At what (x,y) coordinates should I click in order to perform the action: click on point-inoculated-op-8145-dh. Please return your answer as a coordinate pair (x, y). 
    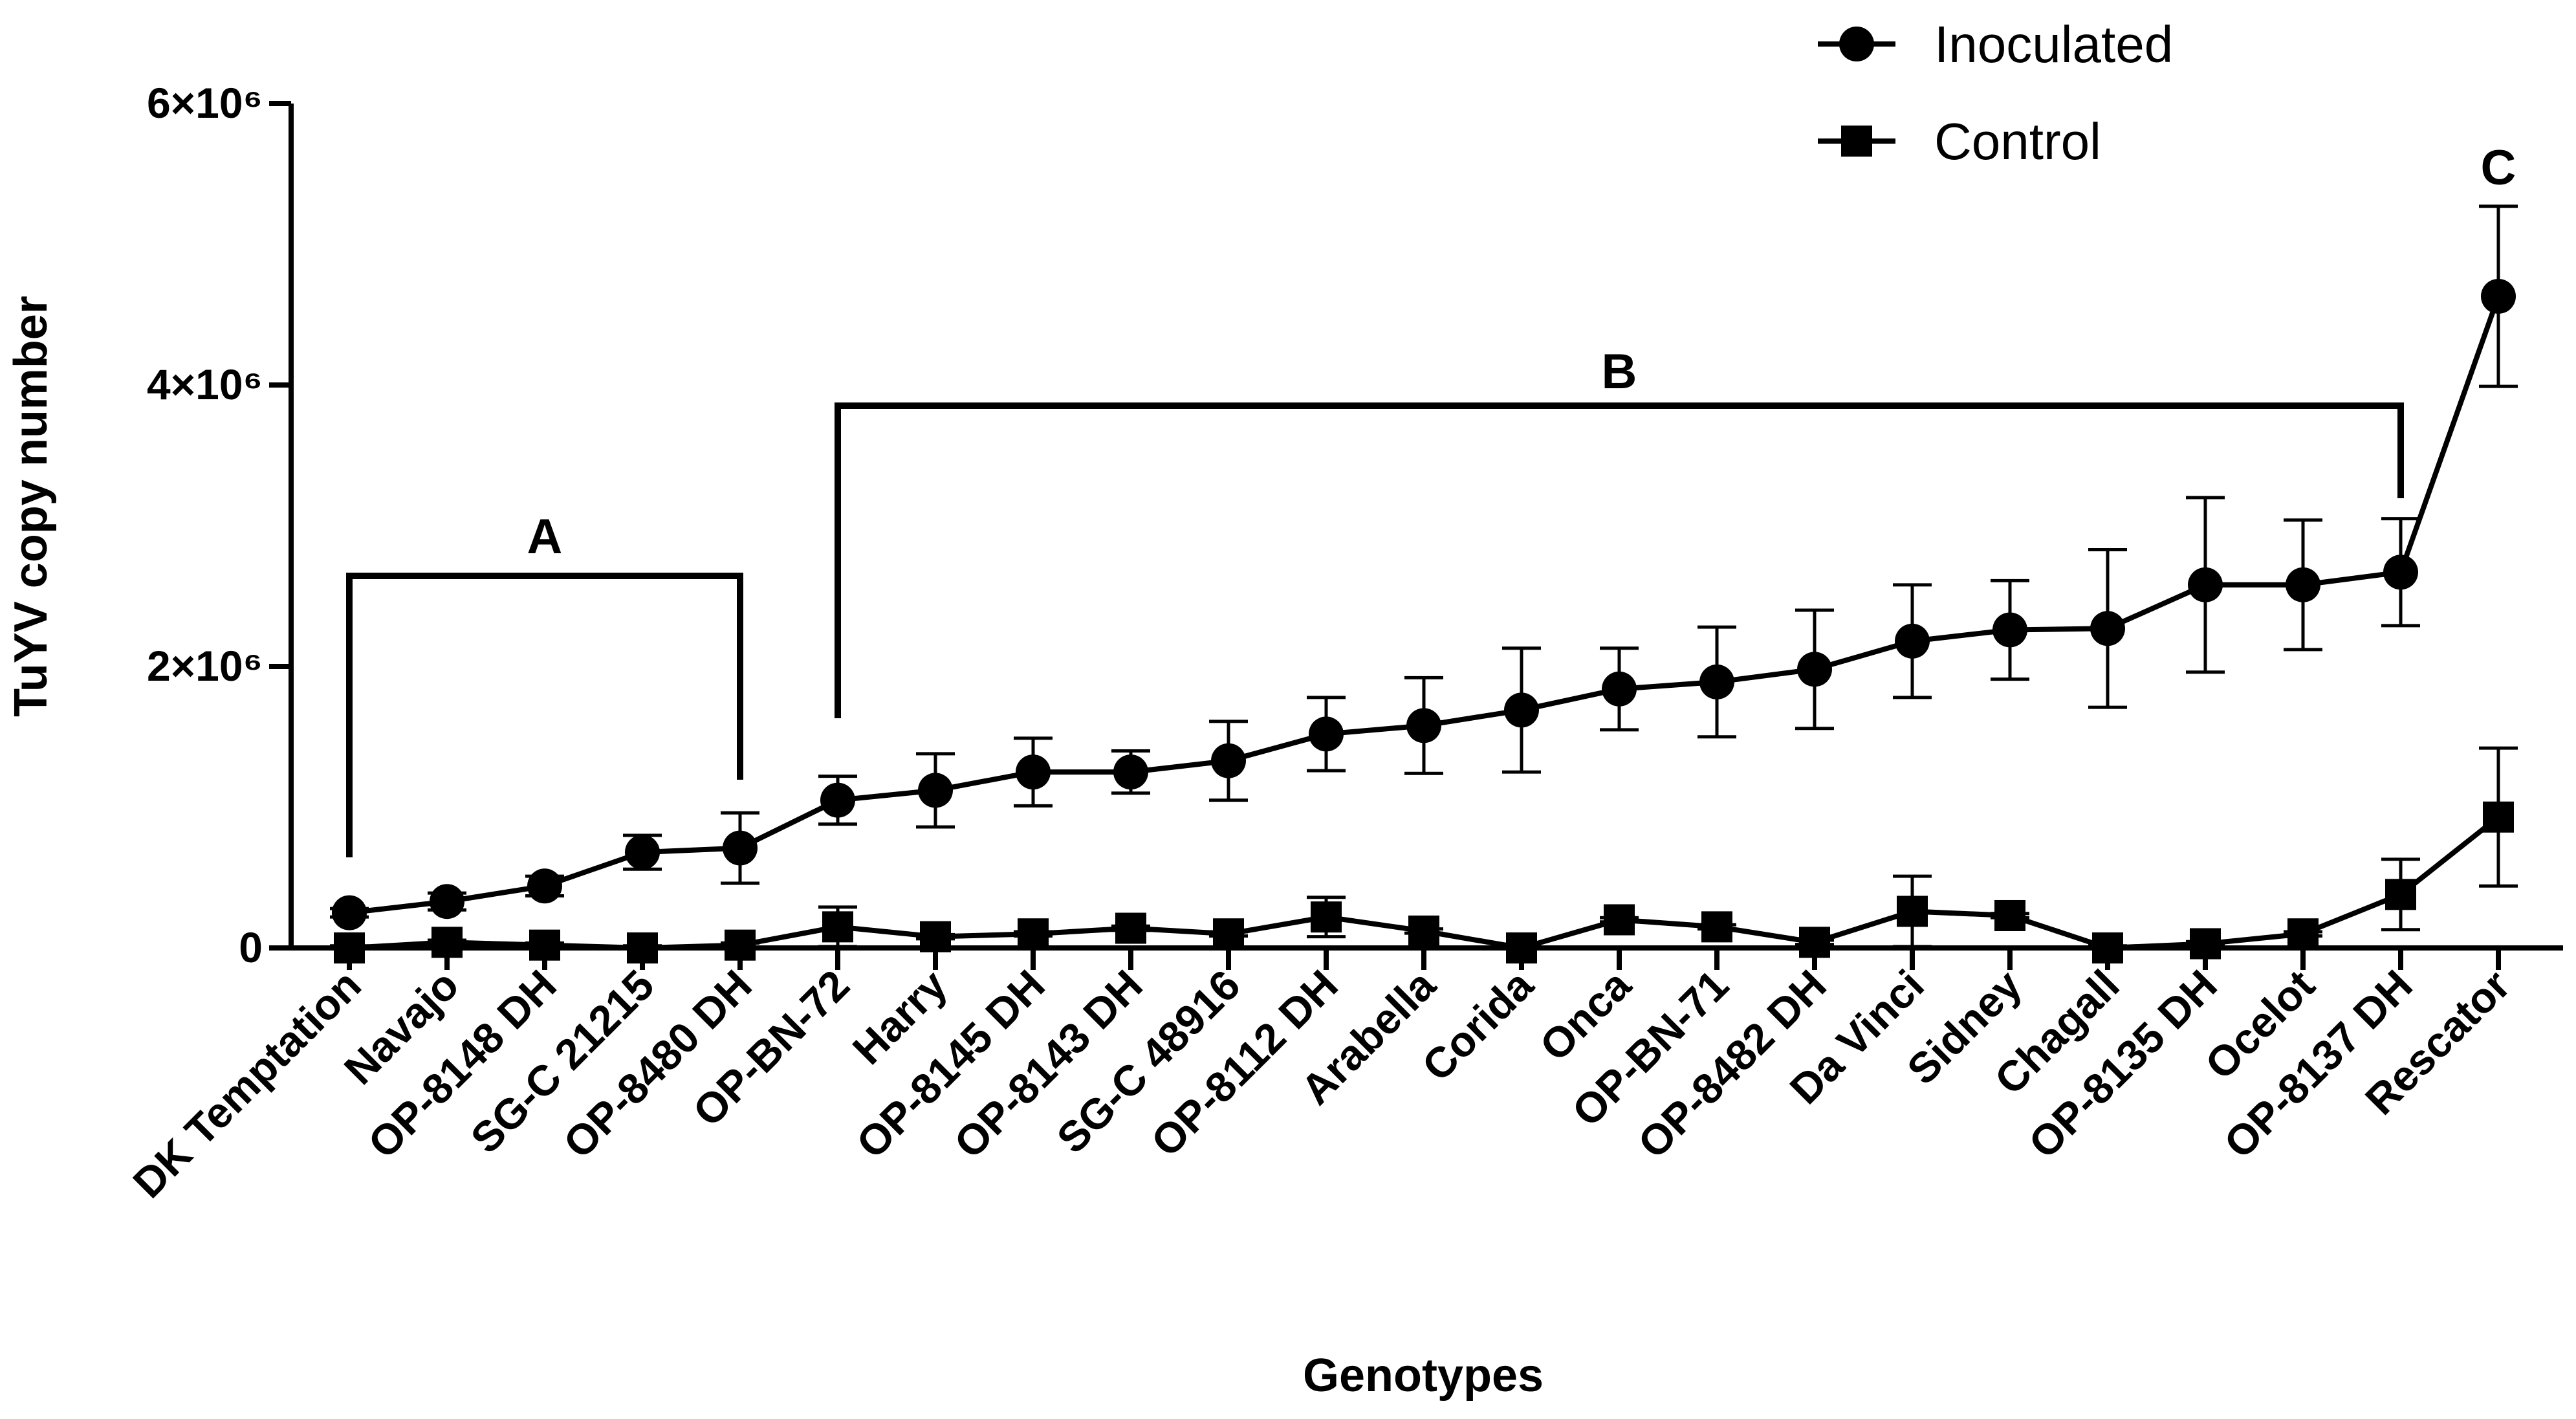
    Looking at the image, I should click on (1033, 772).